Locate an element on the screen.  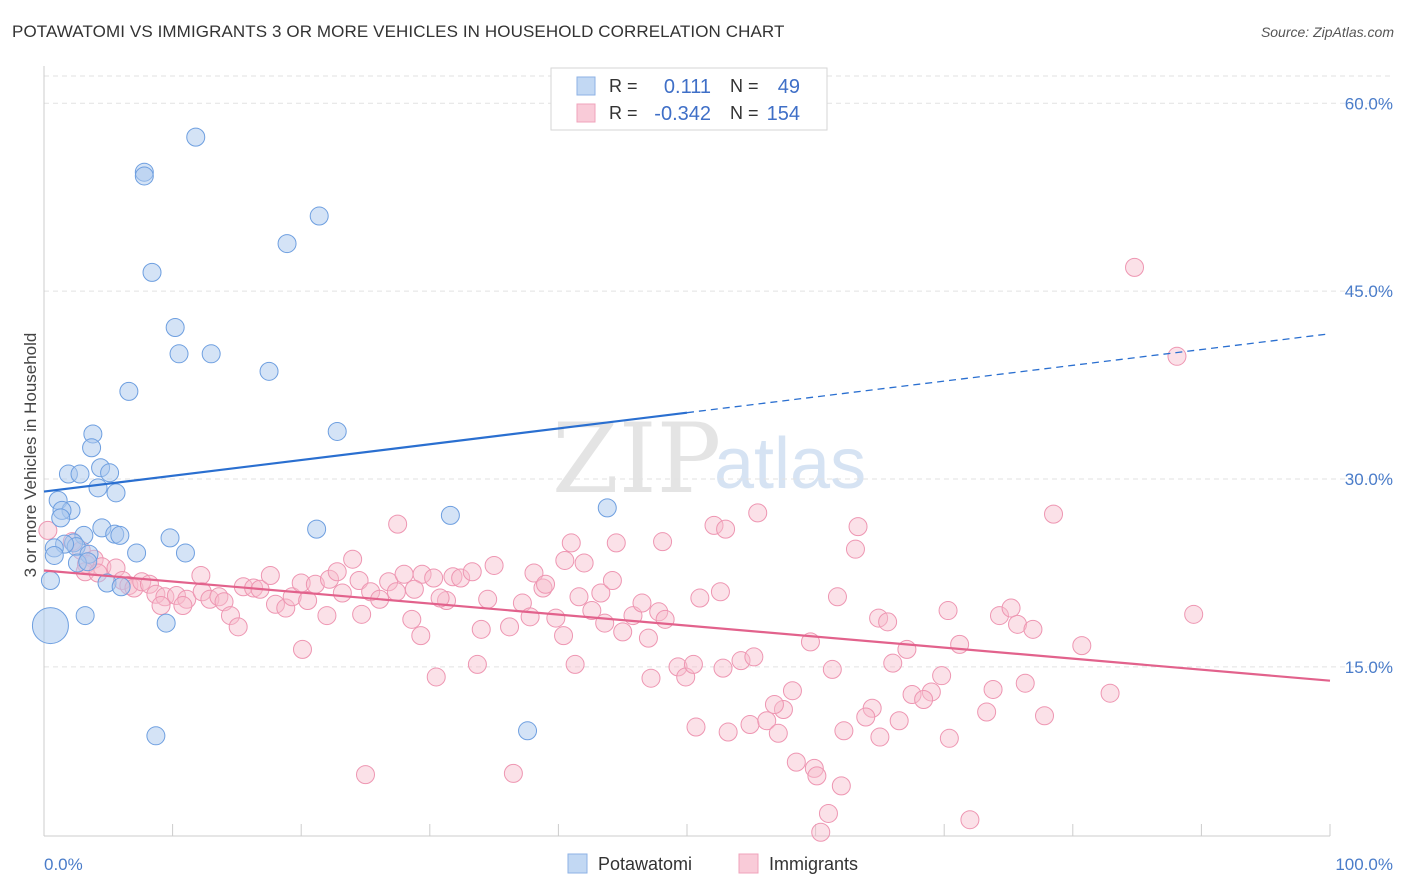
y-tick-labels: 15.0% 30.0% 45.0% 60.0% is located at coordinates (1369, 385).